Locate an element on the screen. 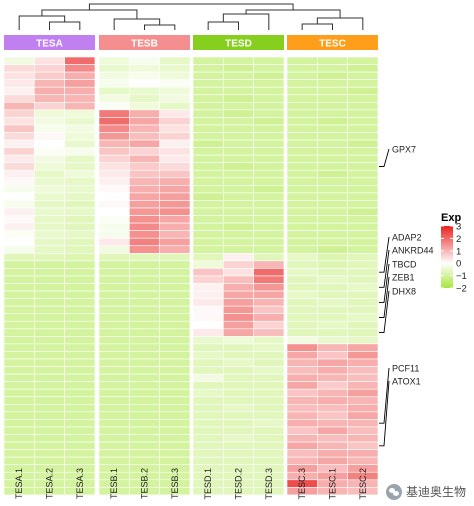  watermark-text: 基迪奥生物 is located at coordinates (435, 492).